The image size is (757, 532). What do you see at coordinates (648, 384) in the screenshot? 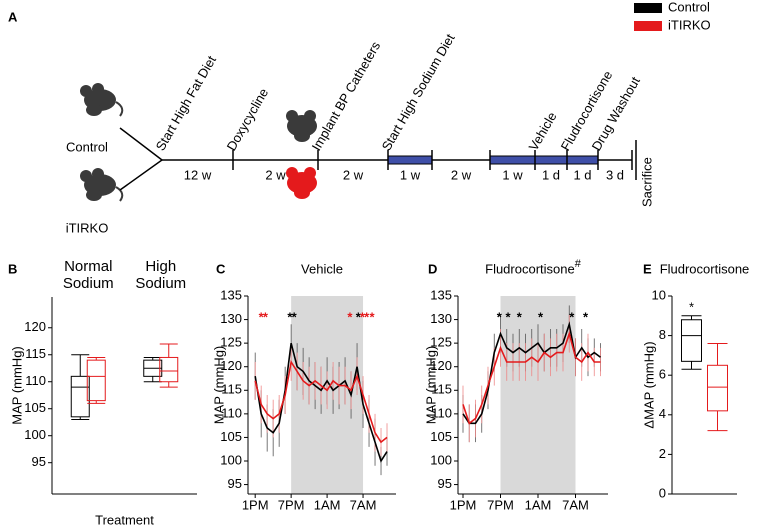
I see `y-axis-label: ΔMAP (mmHg)` at bounding box center [648, 384].